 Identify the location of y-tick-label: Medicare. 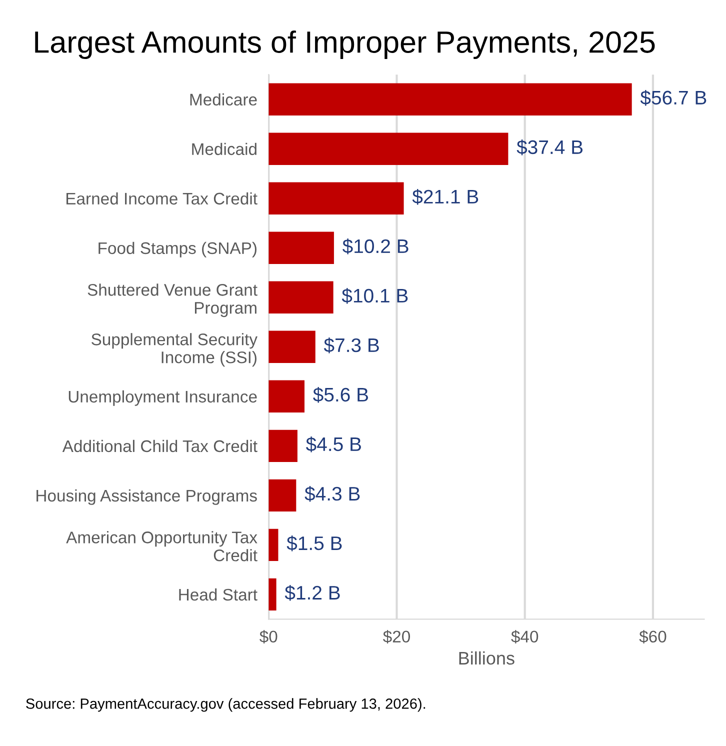
(223, 99).